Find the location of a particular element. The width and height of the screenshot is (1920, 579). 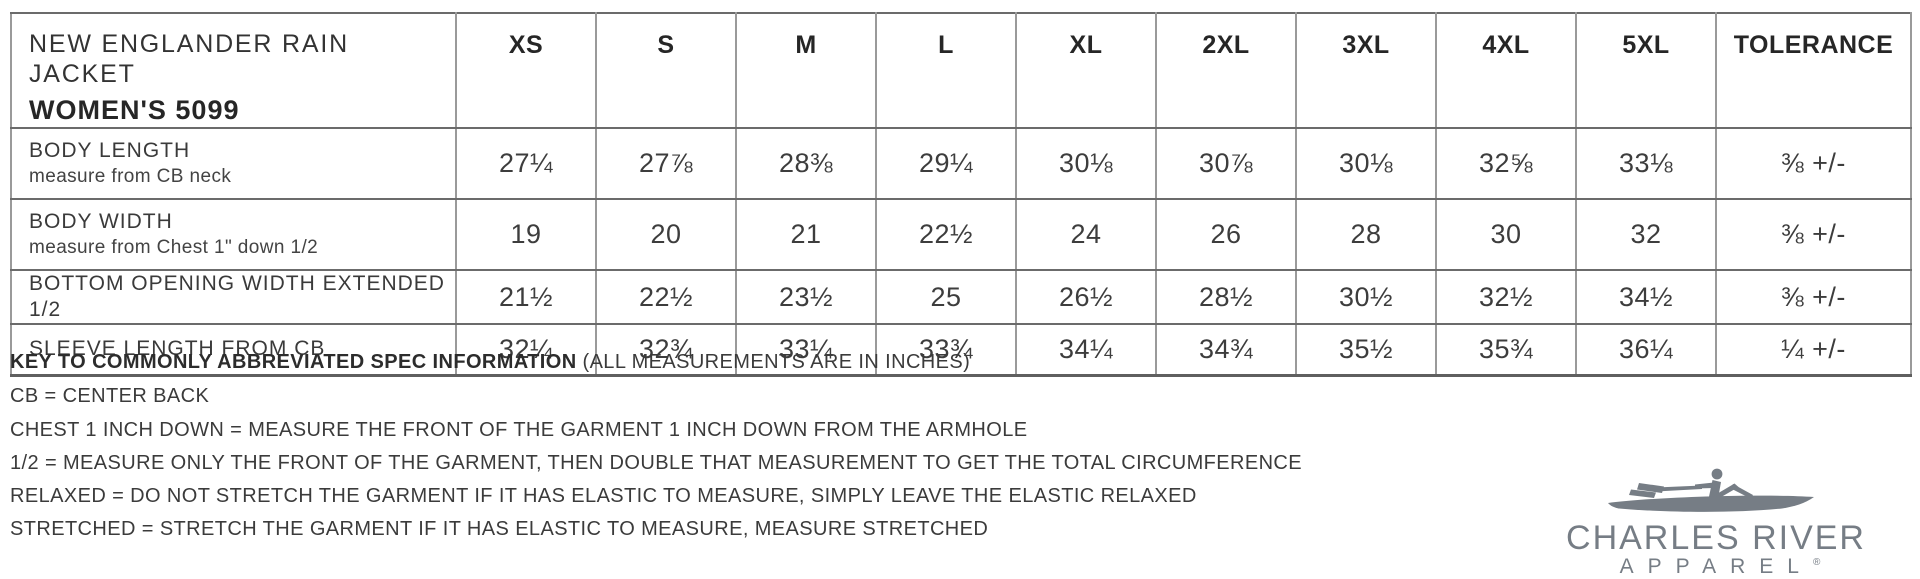

measurement-value-cell: 26 is located at coordinates (1226, 234).